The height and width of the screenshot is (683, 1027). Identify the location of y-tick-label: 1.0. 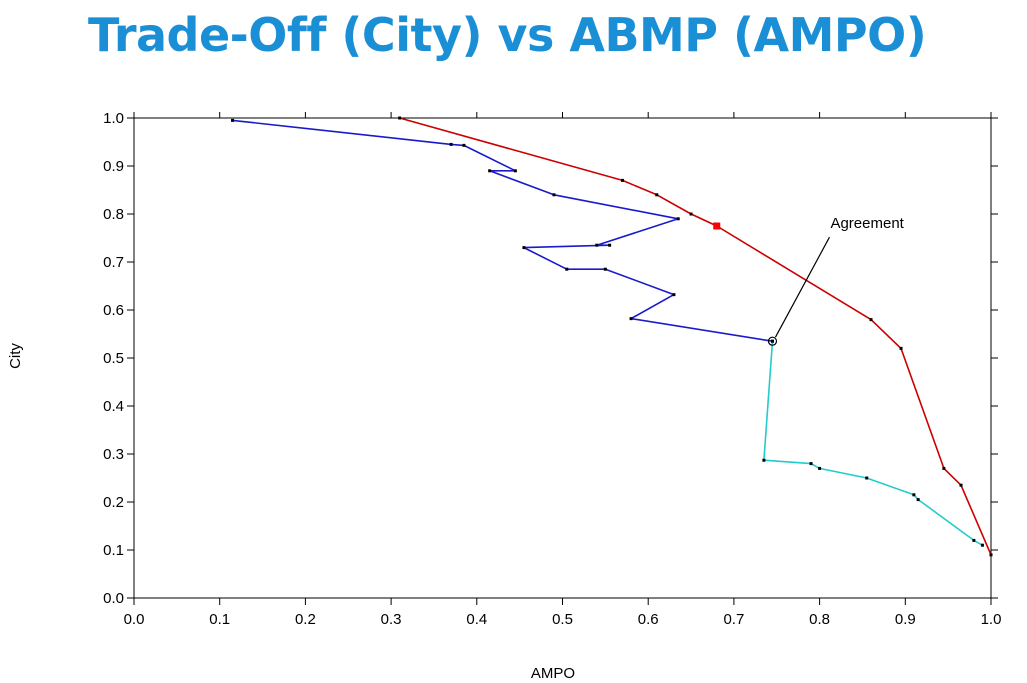
(113, 118).